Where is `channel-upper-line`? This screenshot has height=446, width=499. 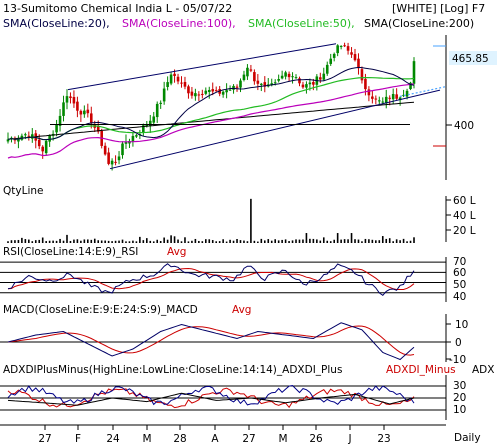 channel-upper-line is located at coordinates (202, 67).